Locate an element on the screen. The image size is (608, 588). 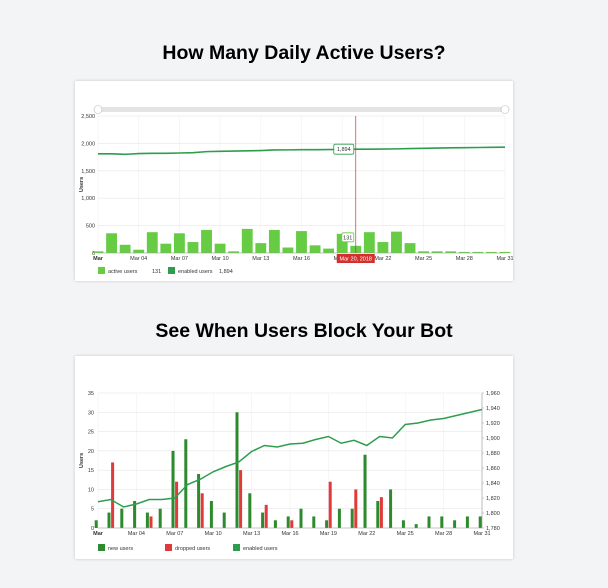
y-tick-label: 2,500 is located at coordinates (88, 117).